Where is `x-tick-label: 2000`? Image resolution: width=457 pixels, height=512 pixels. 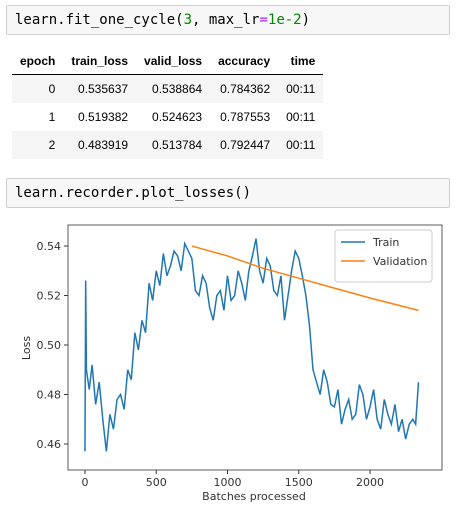 x-tick-label: 2000 is located at coordinates (370, 482).